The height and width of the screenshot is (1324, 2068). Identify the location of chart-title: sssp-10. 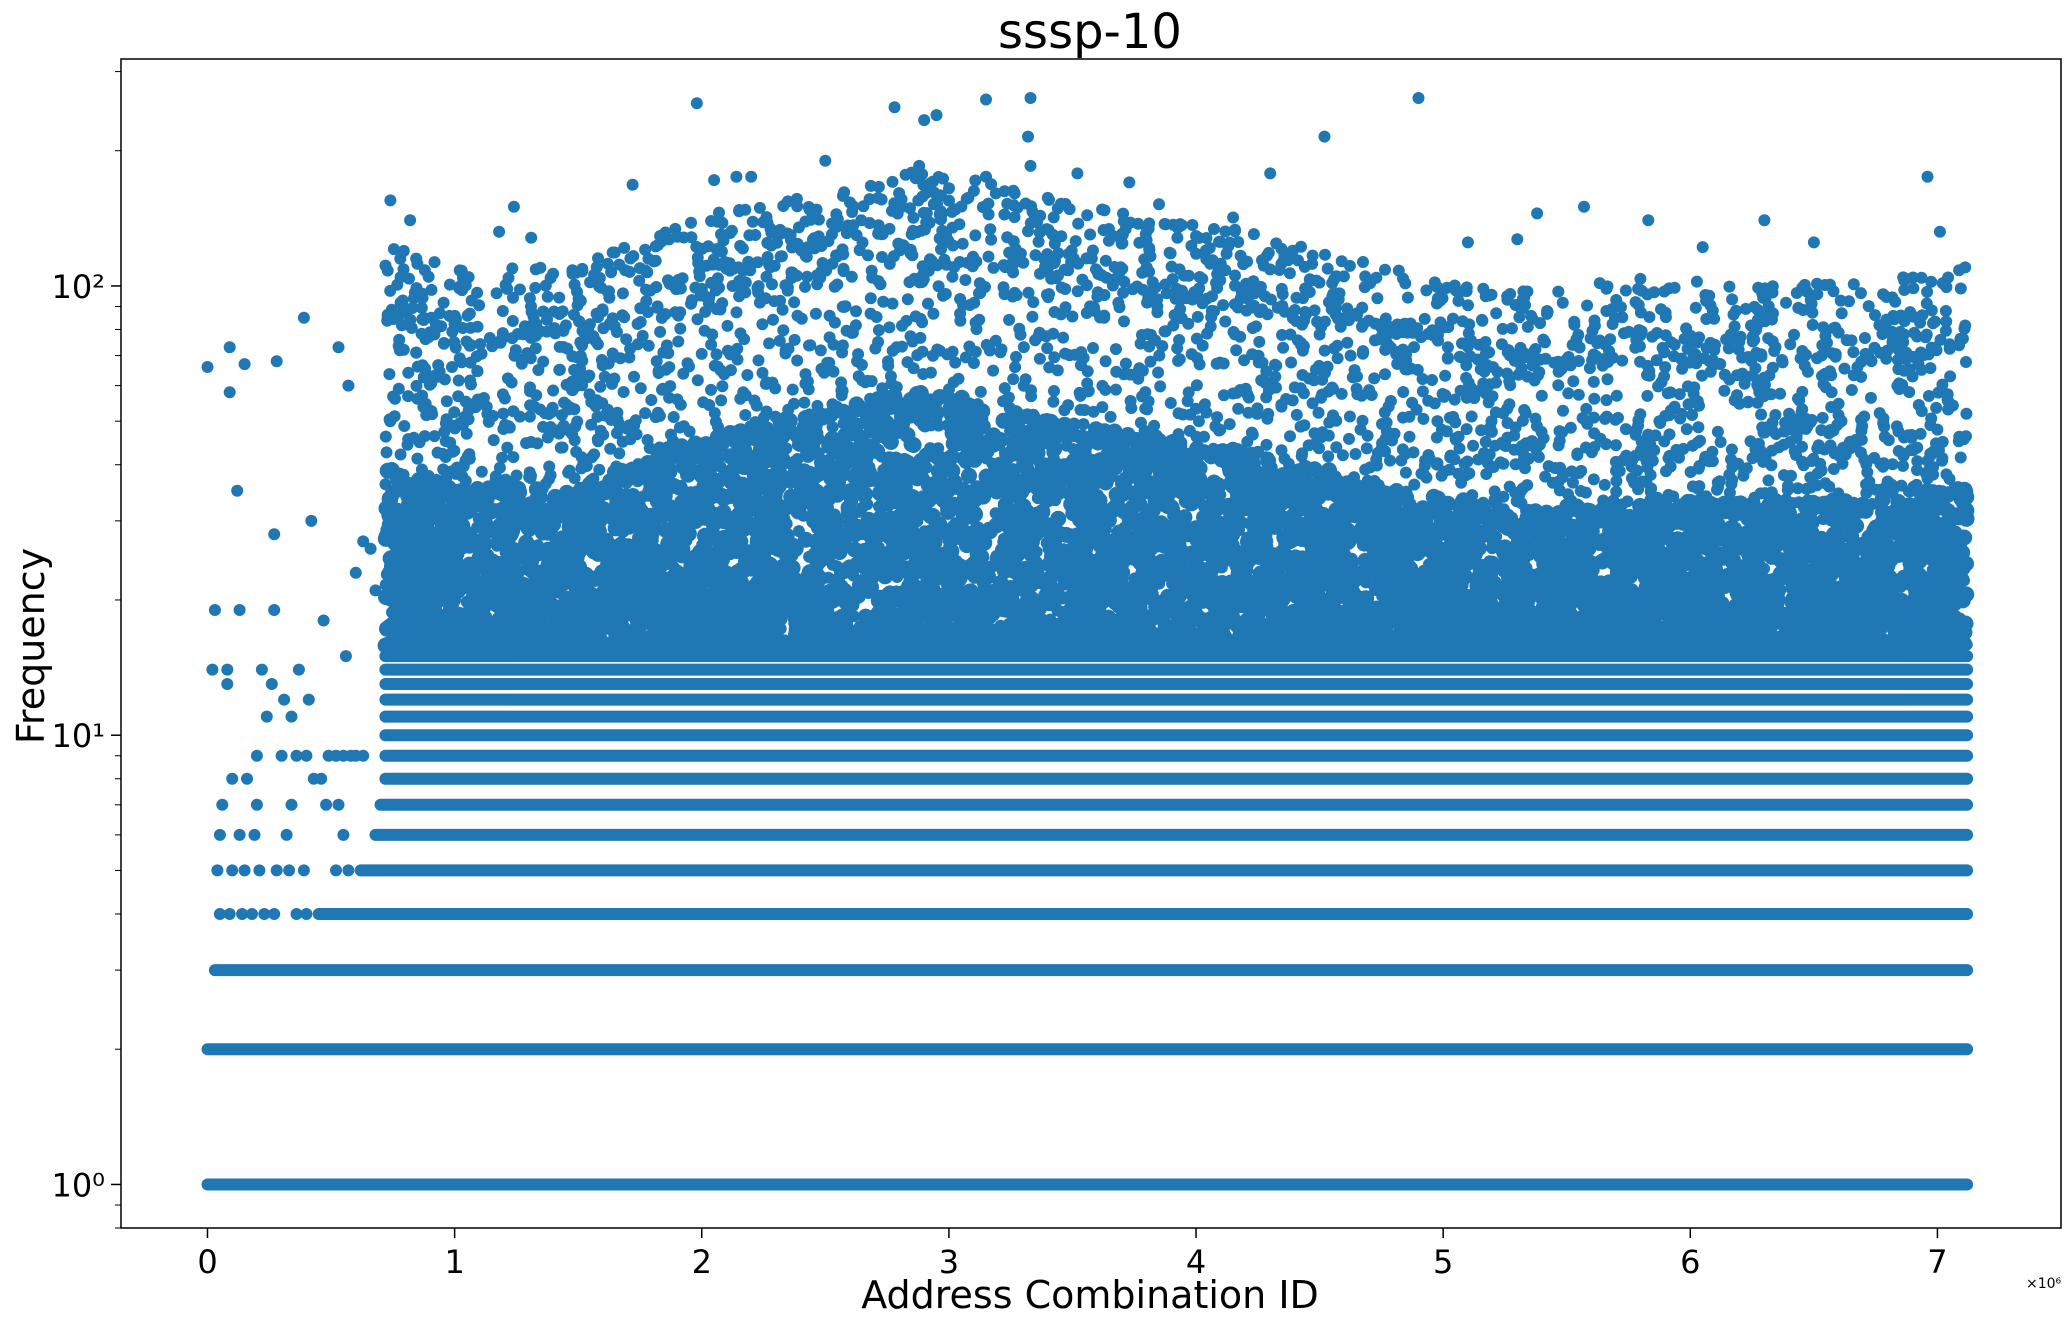
(1090, 32).